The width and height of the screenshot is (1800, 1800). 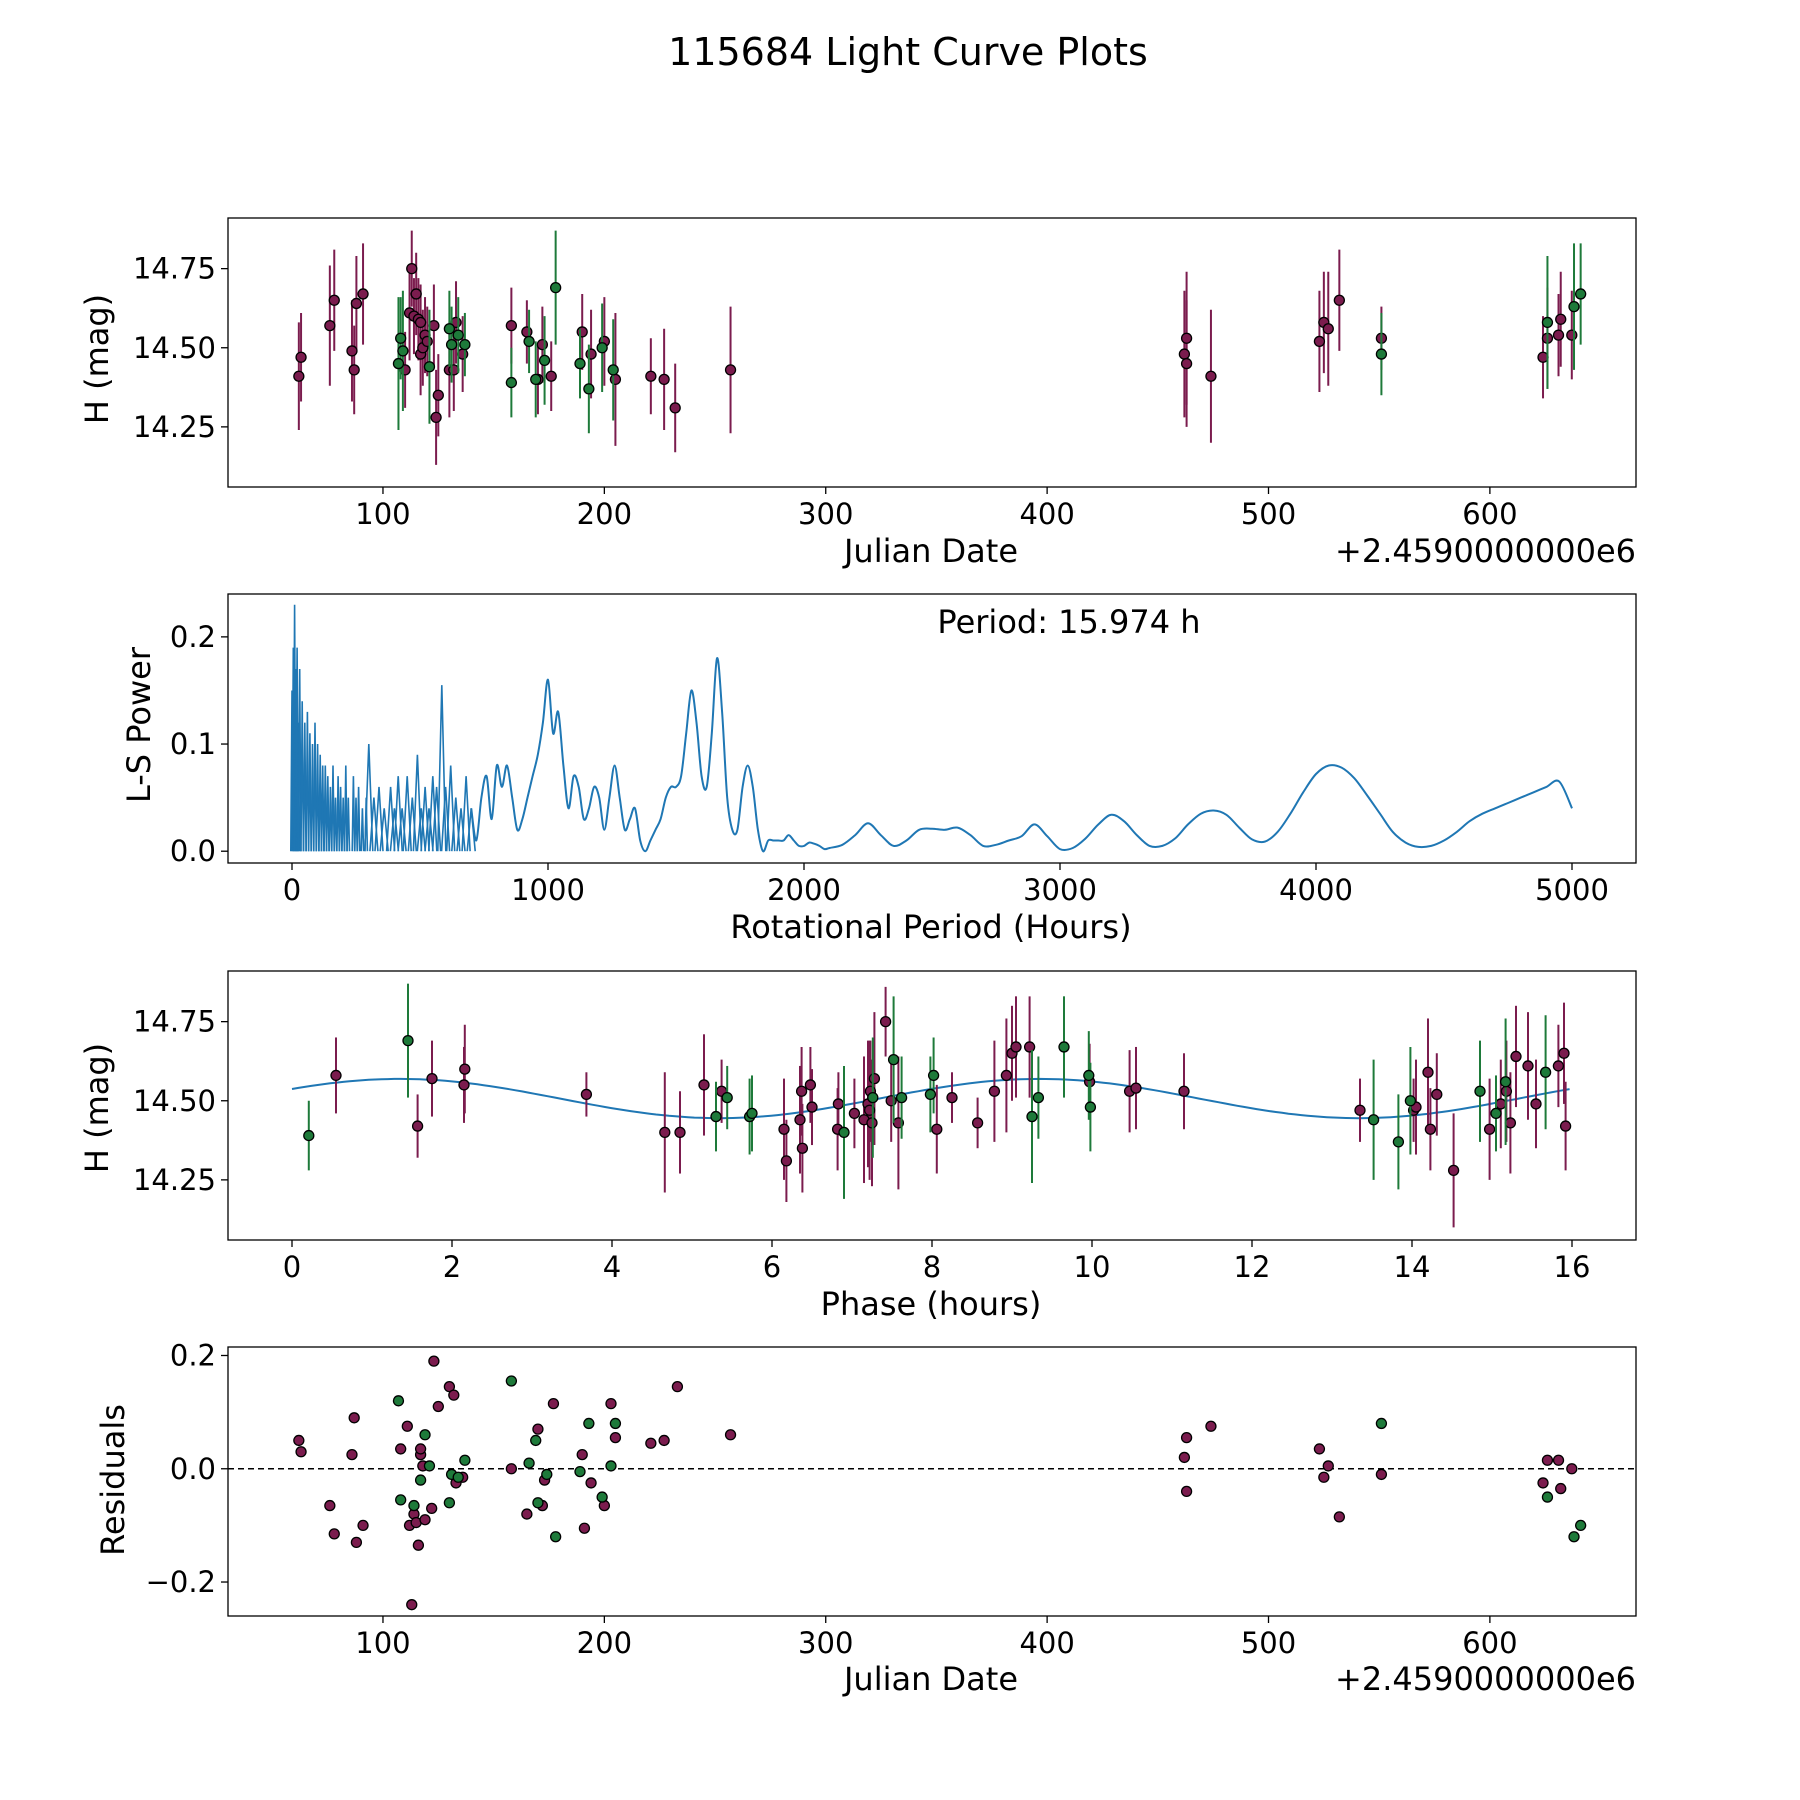 What do you see at coordinates (174, 1180) in the screenshot?
I see `phase-fold-ytick-label: 14.25` at bounding box center [174, 1180].